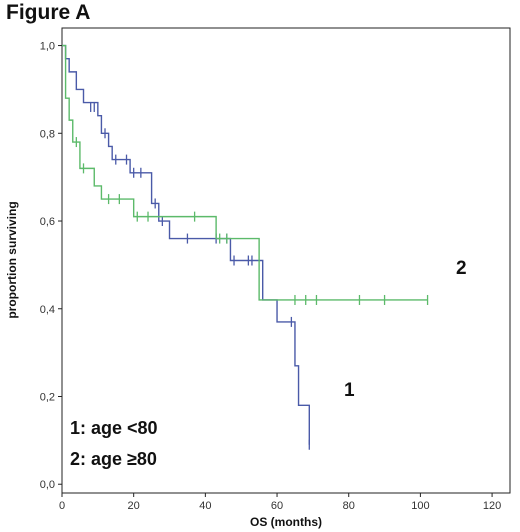 This screenshot has width=520, height=532. I want to click on y-axis-label: proportion surviving, so click(12, 259).